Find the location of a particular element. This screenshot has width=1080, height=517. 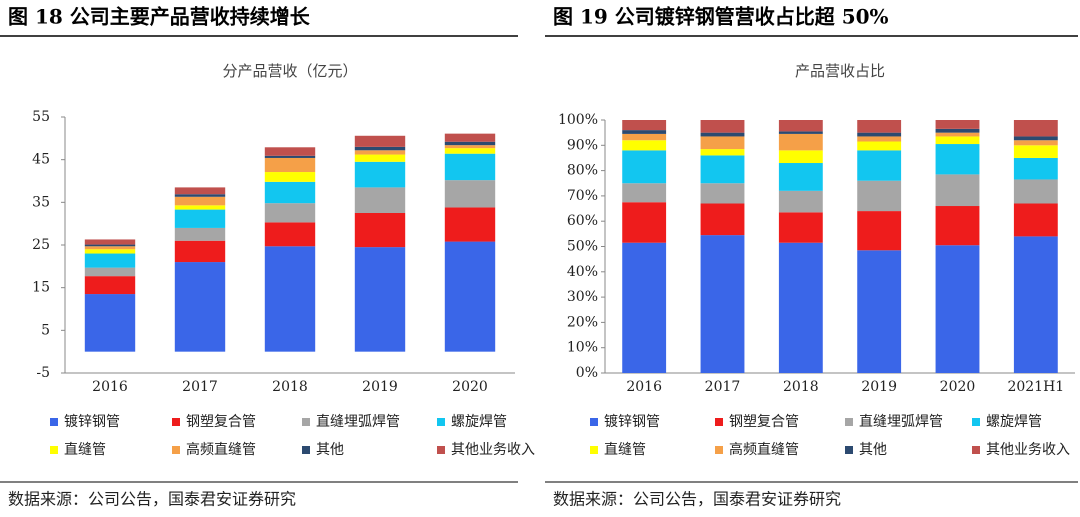

y-tick-label: 80% is located at coordinates (582, 171).